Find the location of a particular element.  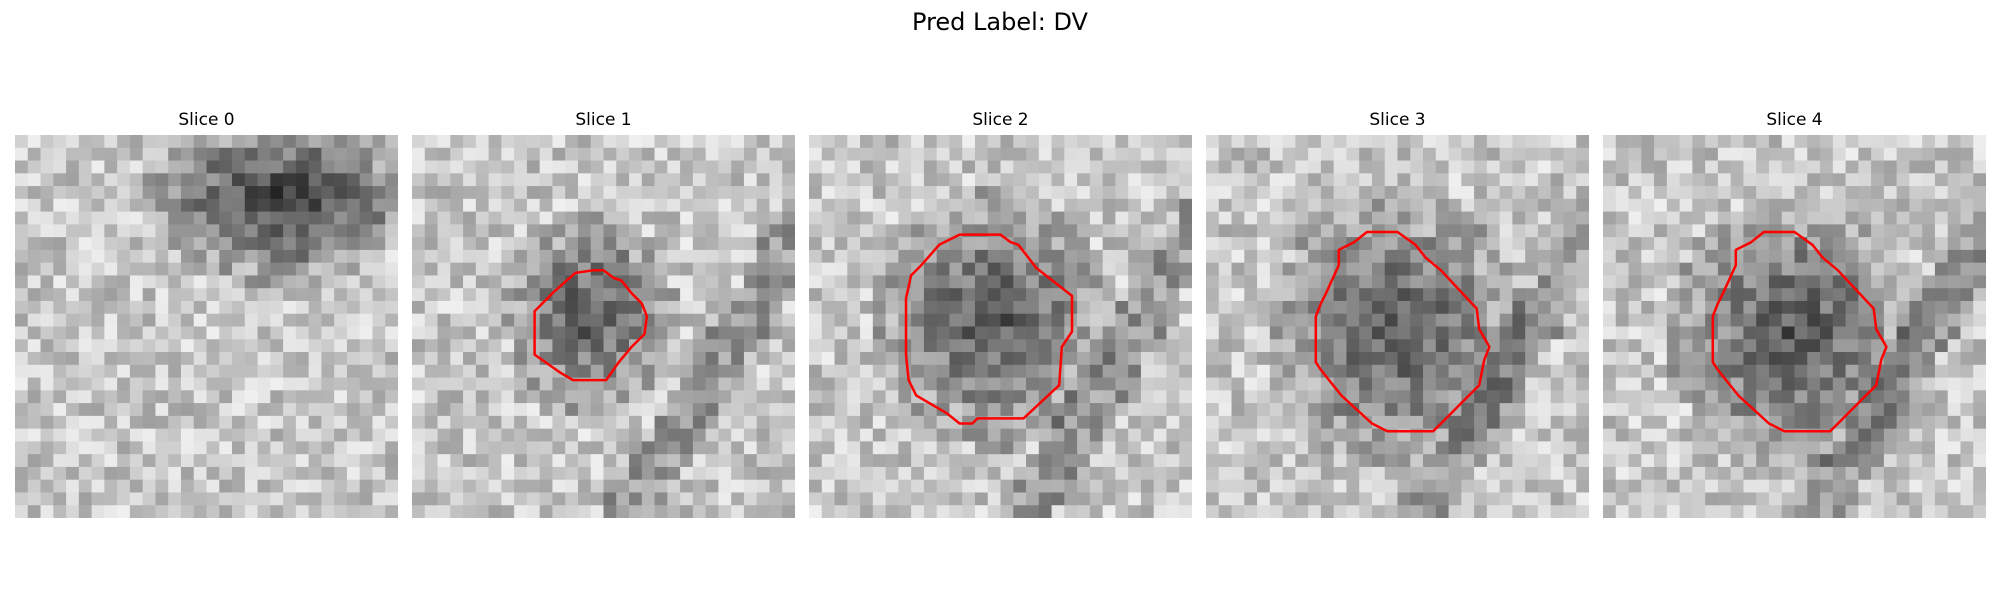

slice-title: Slice 0 is located at coordinates (206, 120).